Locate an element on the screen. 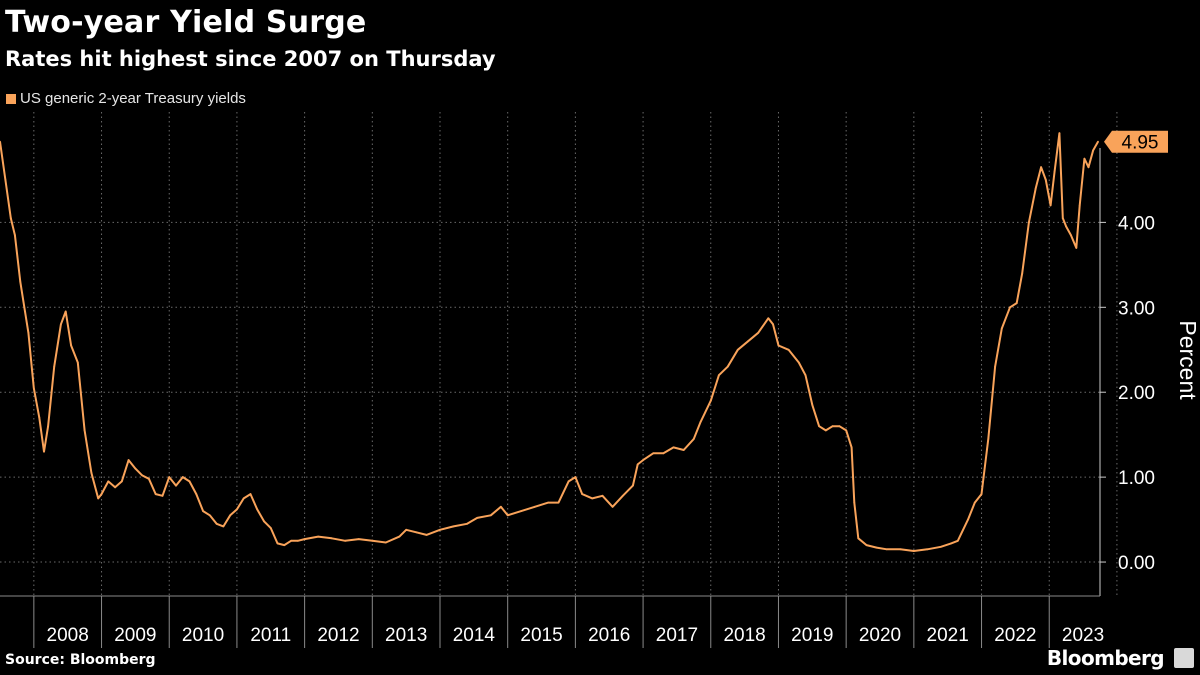 Image resolution: width=1200 pixels, height=675 pixels. x-tick-label: 2011 is located at coordinates (270, 635).